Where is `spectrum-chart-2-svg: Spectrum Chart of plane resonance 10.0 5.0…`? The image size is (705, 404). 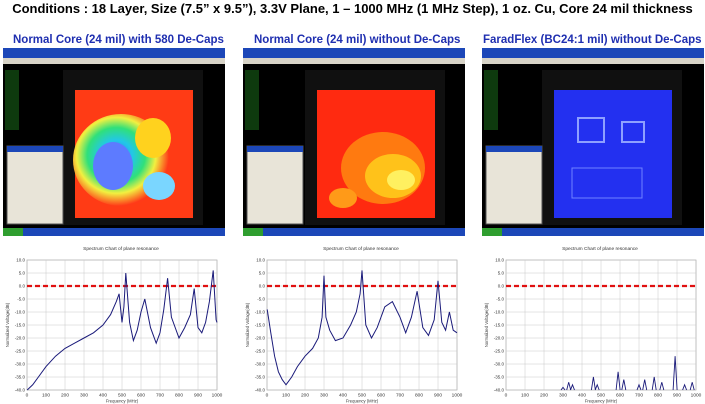
spectrum-chart-2-svg: Spectrum Chart of plane resonance 10.0 5.0… is located at coordinates (354, 325).